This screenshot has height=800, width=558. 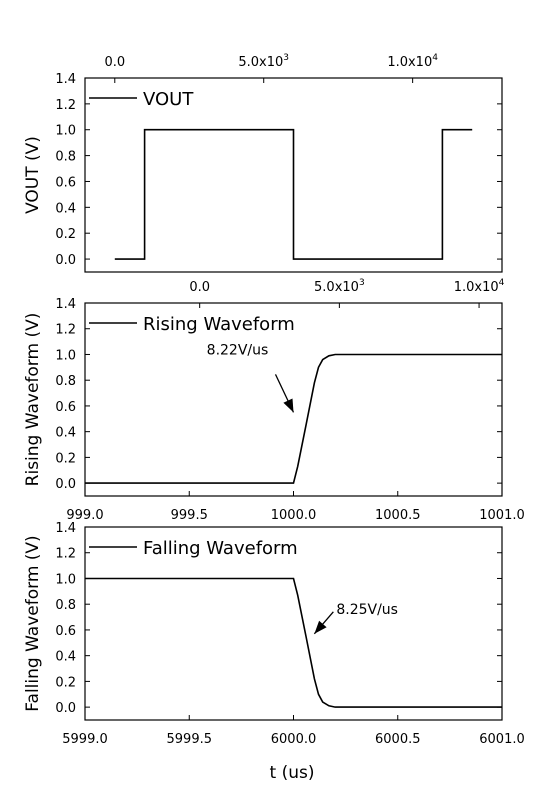 What do you see at coordinates (33, 400) in the screenshot?
I see `y-axis-label: Rising Waveform (V)` at bounding box center [33, 400].